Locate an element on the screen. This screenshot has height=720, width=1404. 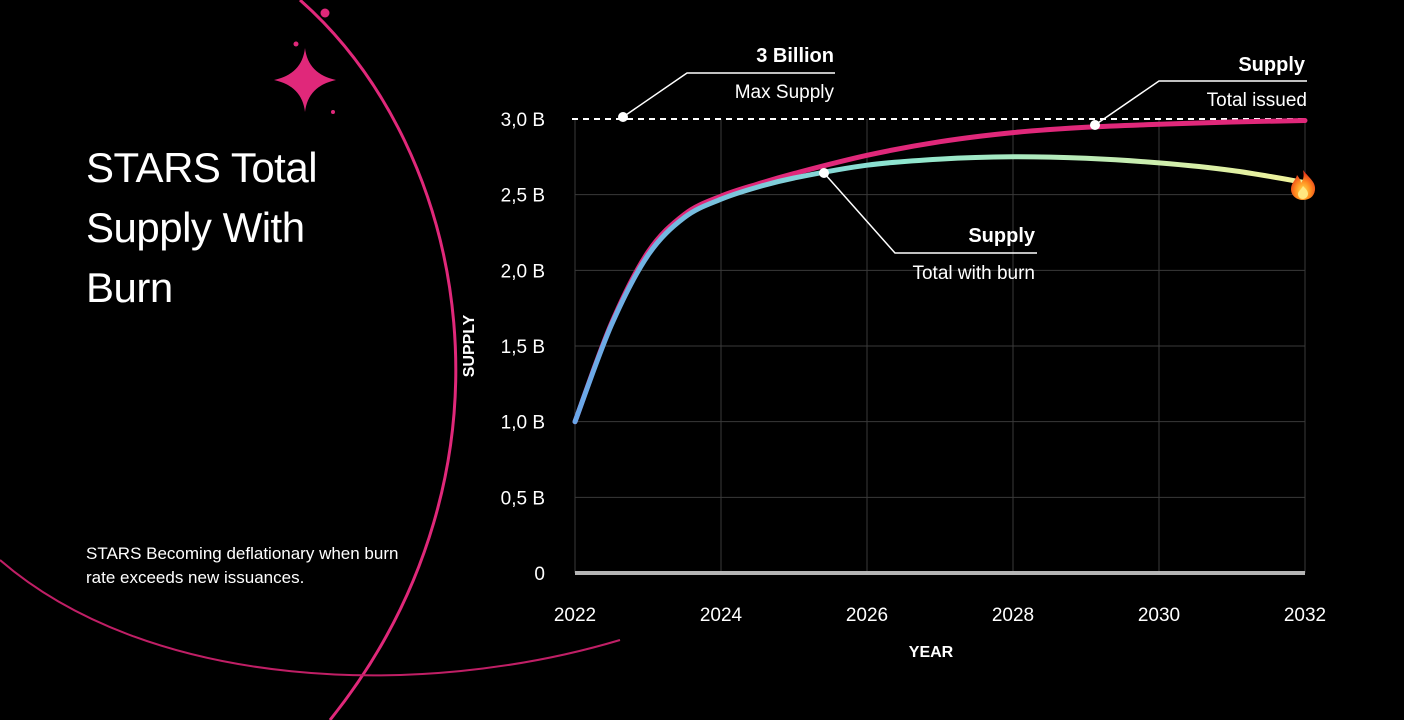
x-tick-label: 2032 is located at coordinates (1305, 615).